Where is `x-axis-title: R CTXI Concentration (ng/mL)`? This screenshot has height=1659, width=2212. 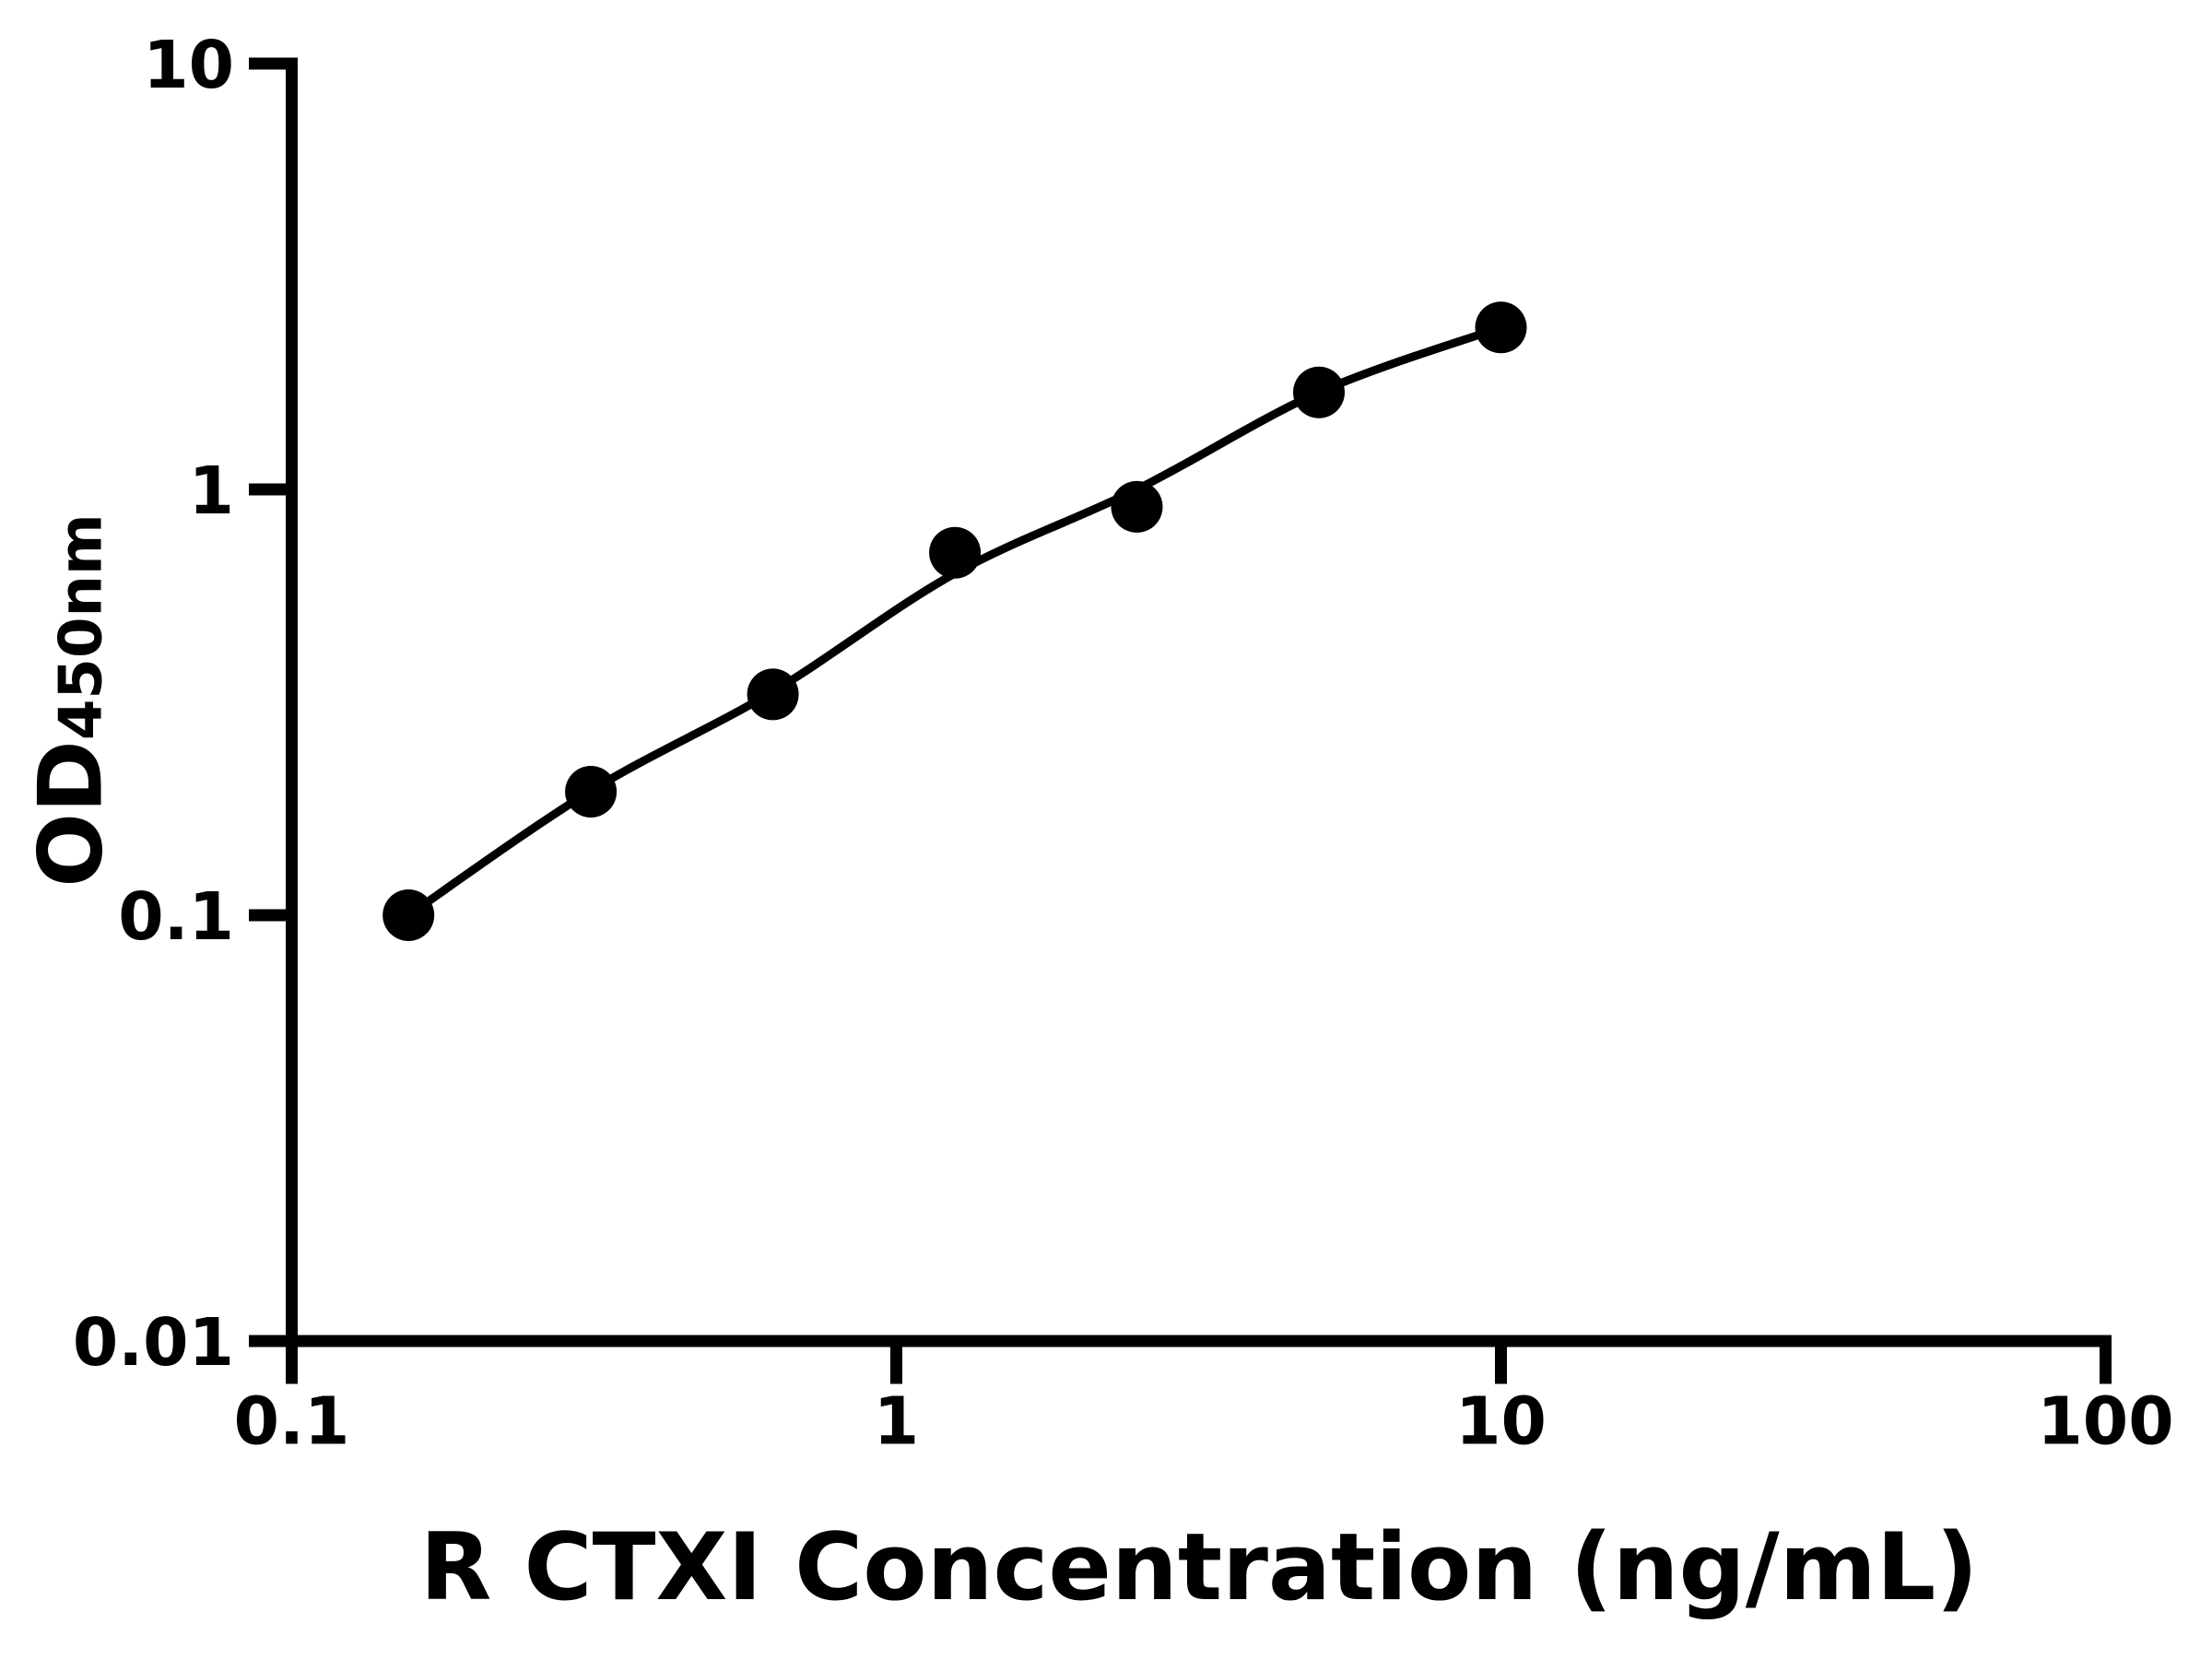
x-axis-title: R CTXI Concentration (ng/mL) is located at coordinates (1199, 1566).